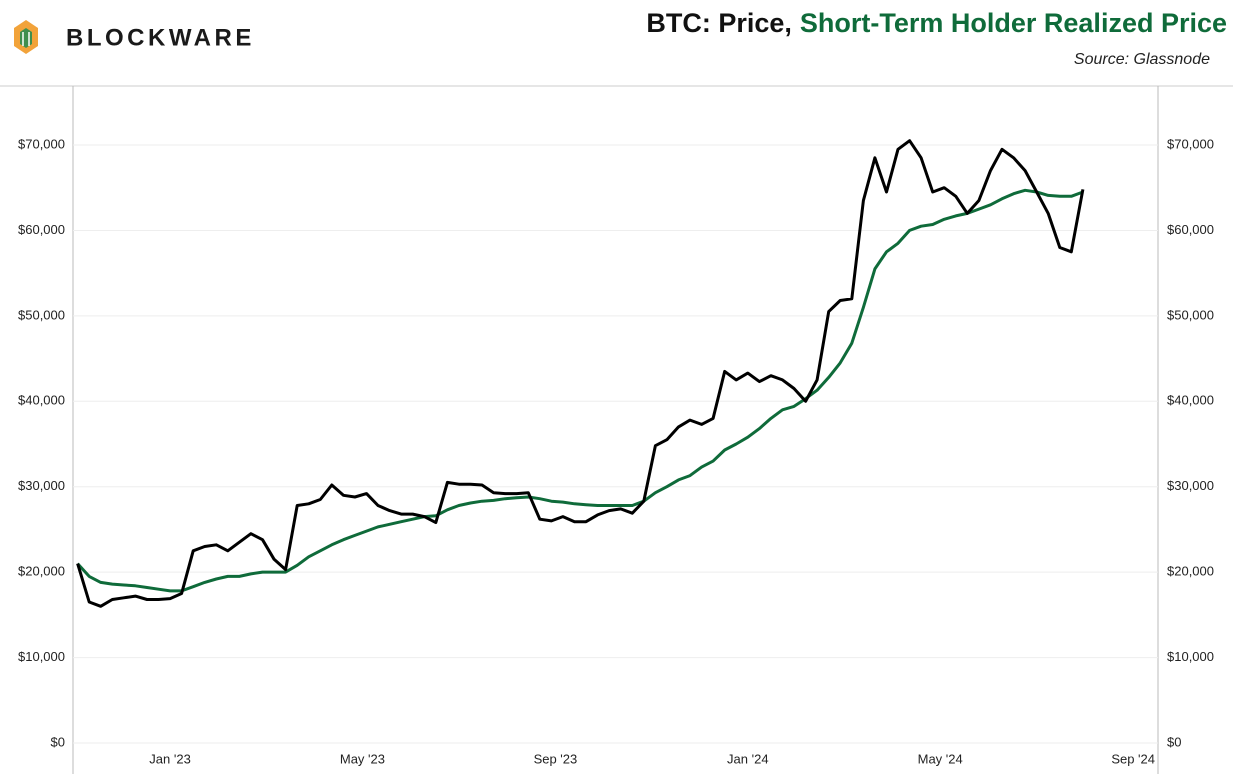 This screenshot has height=774, width=1233. I want to click on title-part: Short-Term Holder Realized Price, so click(1013, 23).